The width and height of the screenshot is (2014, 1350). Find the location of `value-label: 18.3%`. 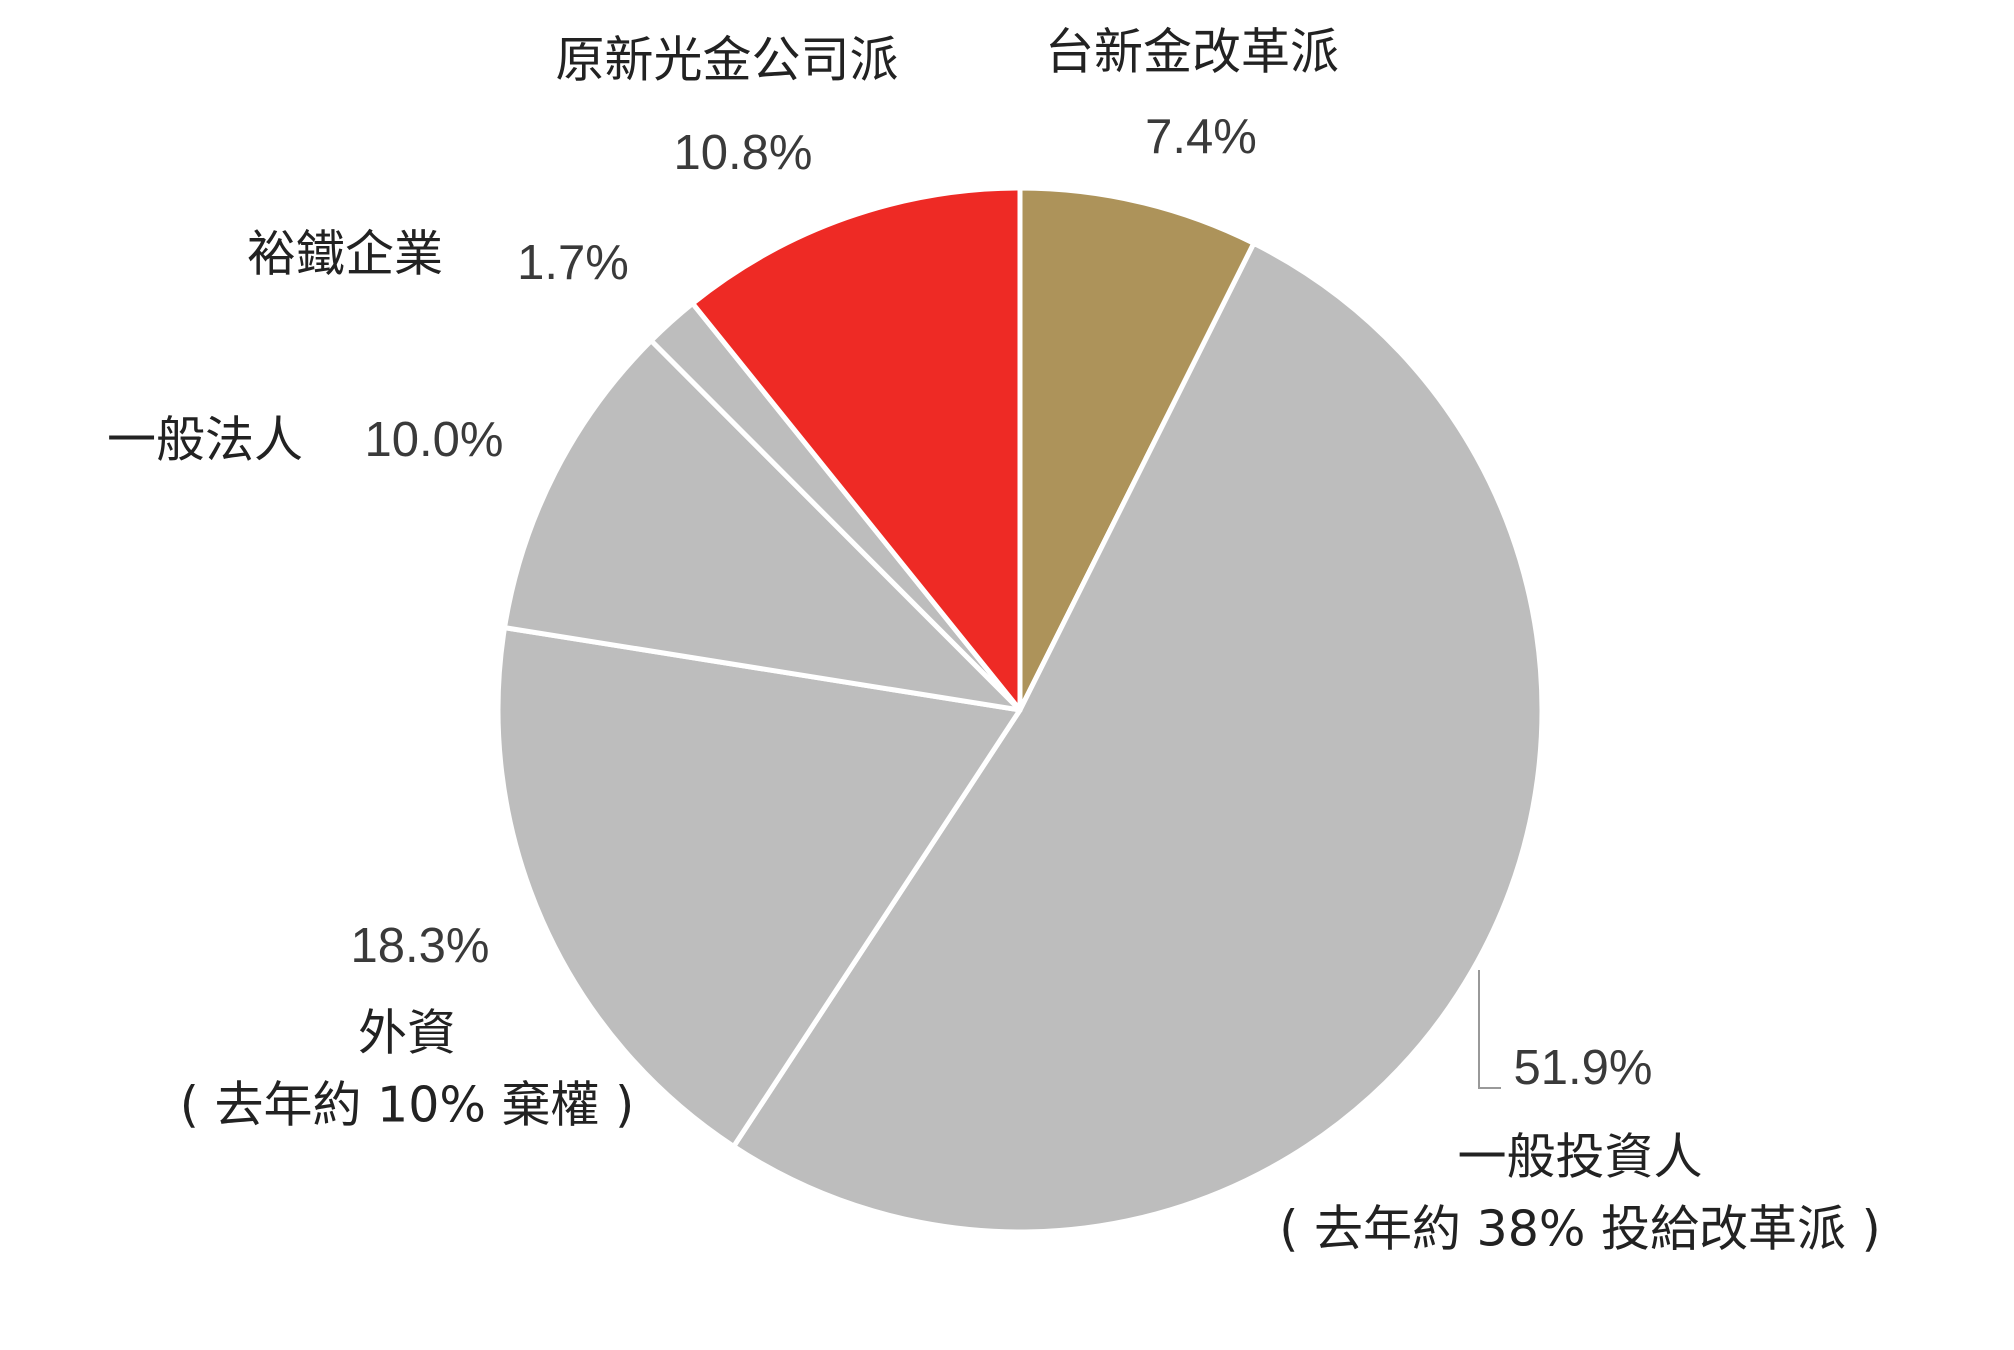

value-label: 18.3% is located at coordinates (420, 946).